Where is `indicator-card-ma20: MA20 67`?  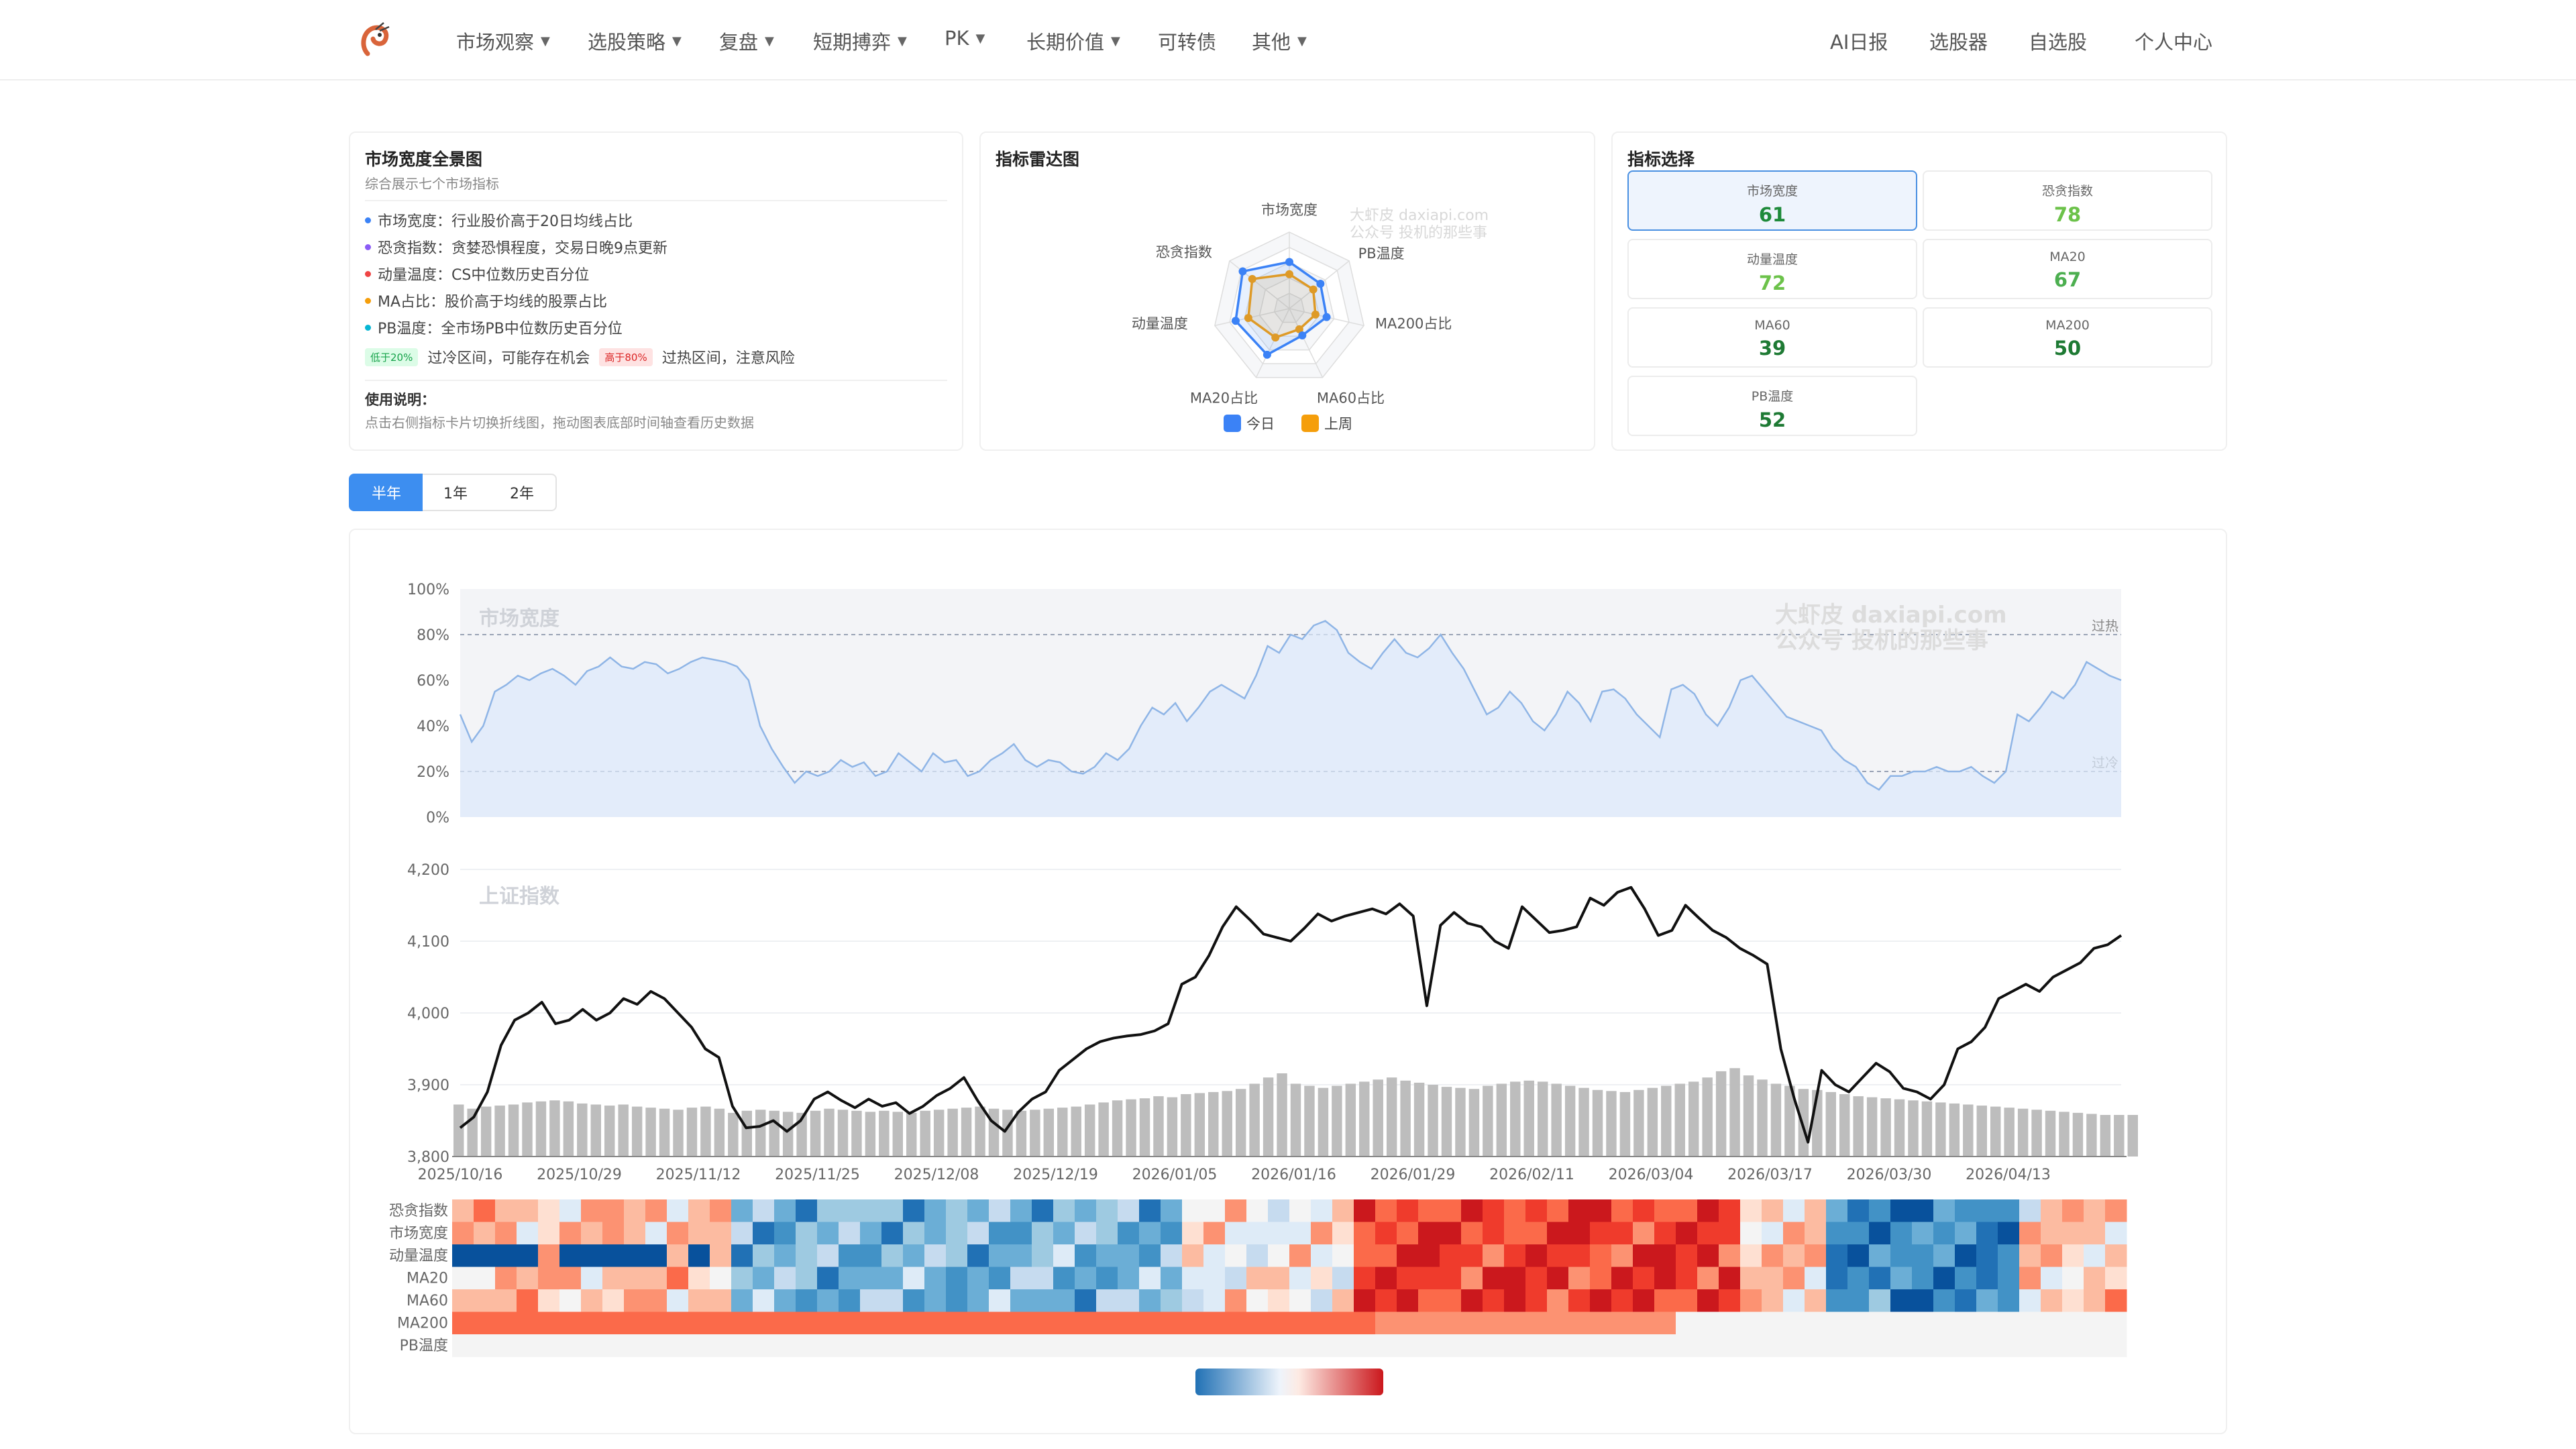 indicator-card-ma20: MA20 67 is located at coordinates (2067, 269).